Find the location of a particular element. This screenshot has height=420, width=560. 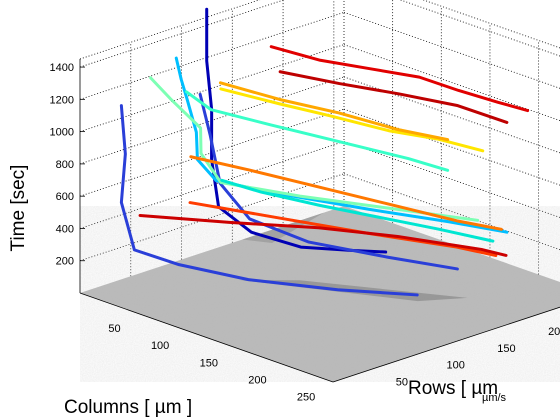

column-tick-label: 200 is located at coordinates (257, 380).